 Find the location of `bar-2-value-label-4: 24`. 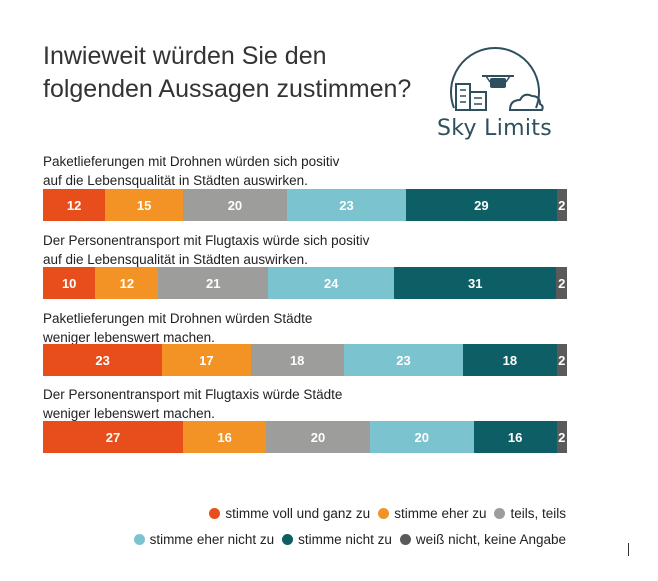

bar-2-value-label-4: 24 is located at coordinates (331, 283).